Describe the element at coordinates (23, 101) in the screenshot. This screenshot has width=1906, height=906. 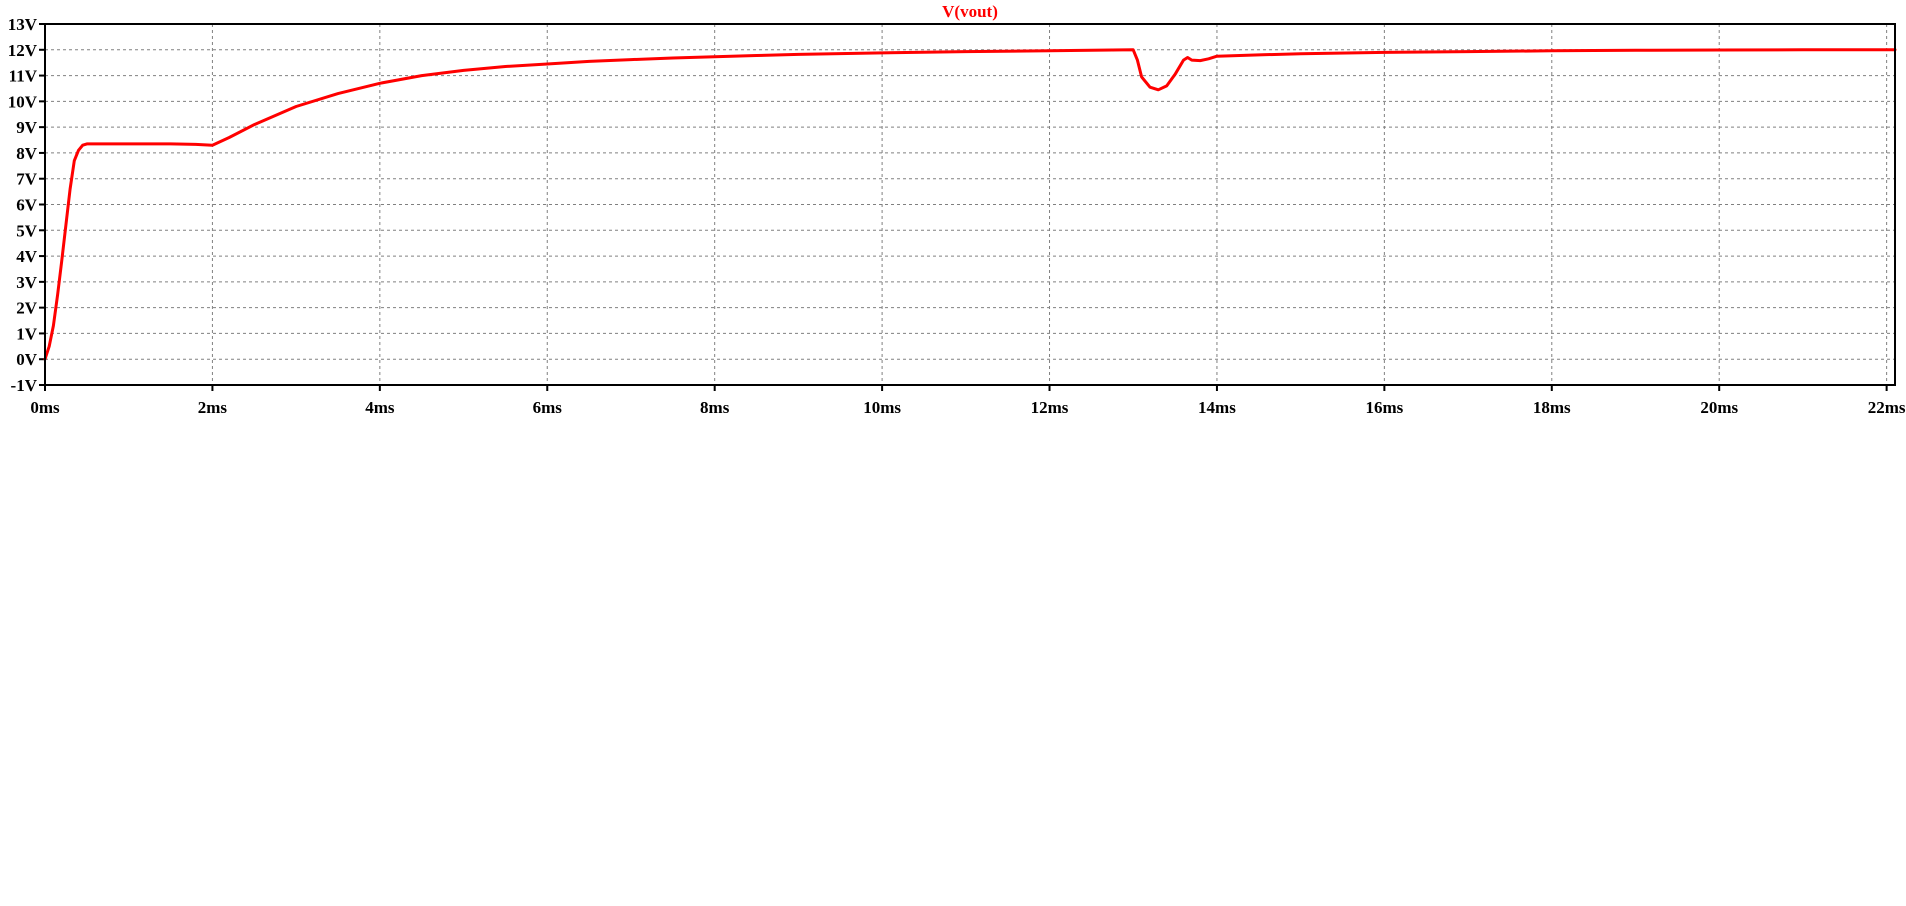
I see `y-tick-label: 10V` at that location.